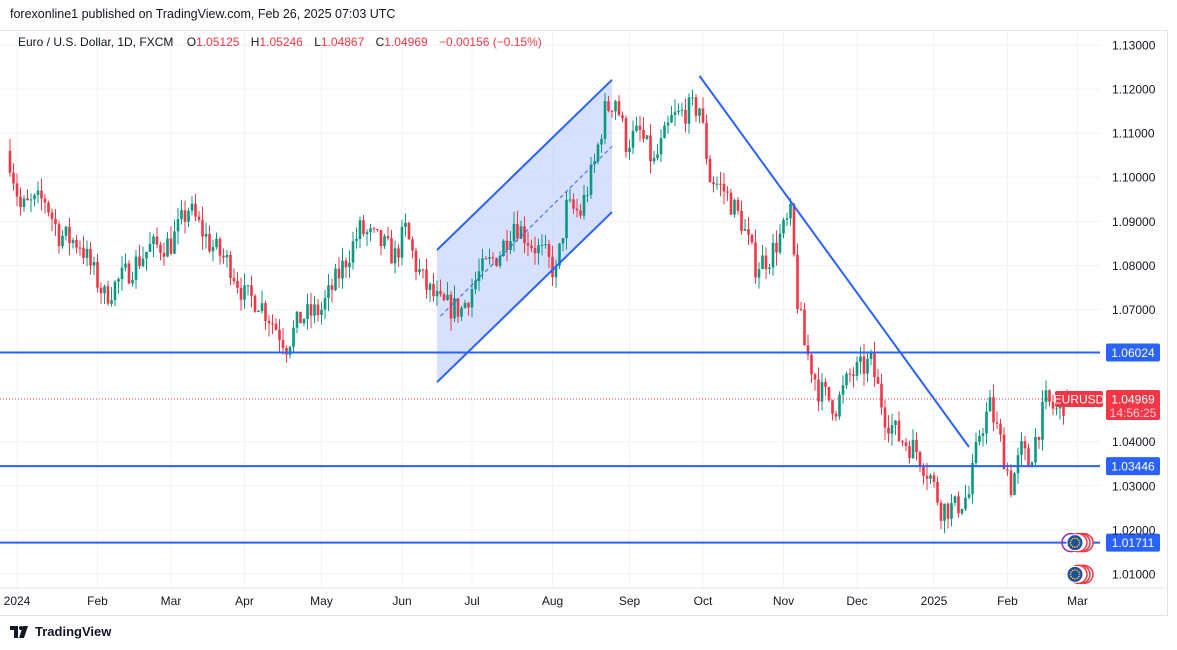 This screenshot has height=650, width=1177. Describe the element at coordinates (471, 601) in the screenshot. I see `x-tick-label: Jul` at that location.